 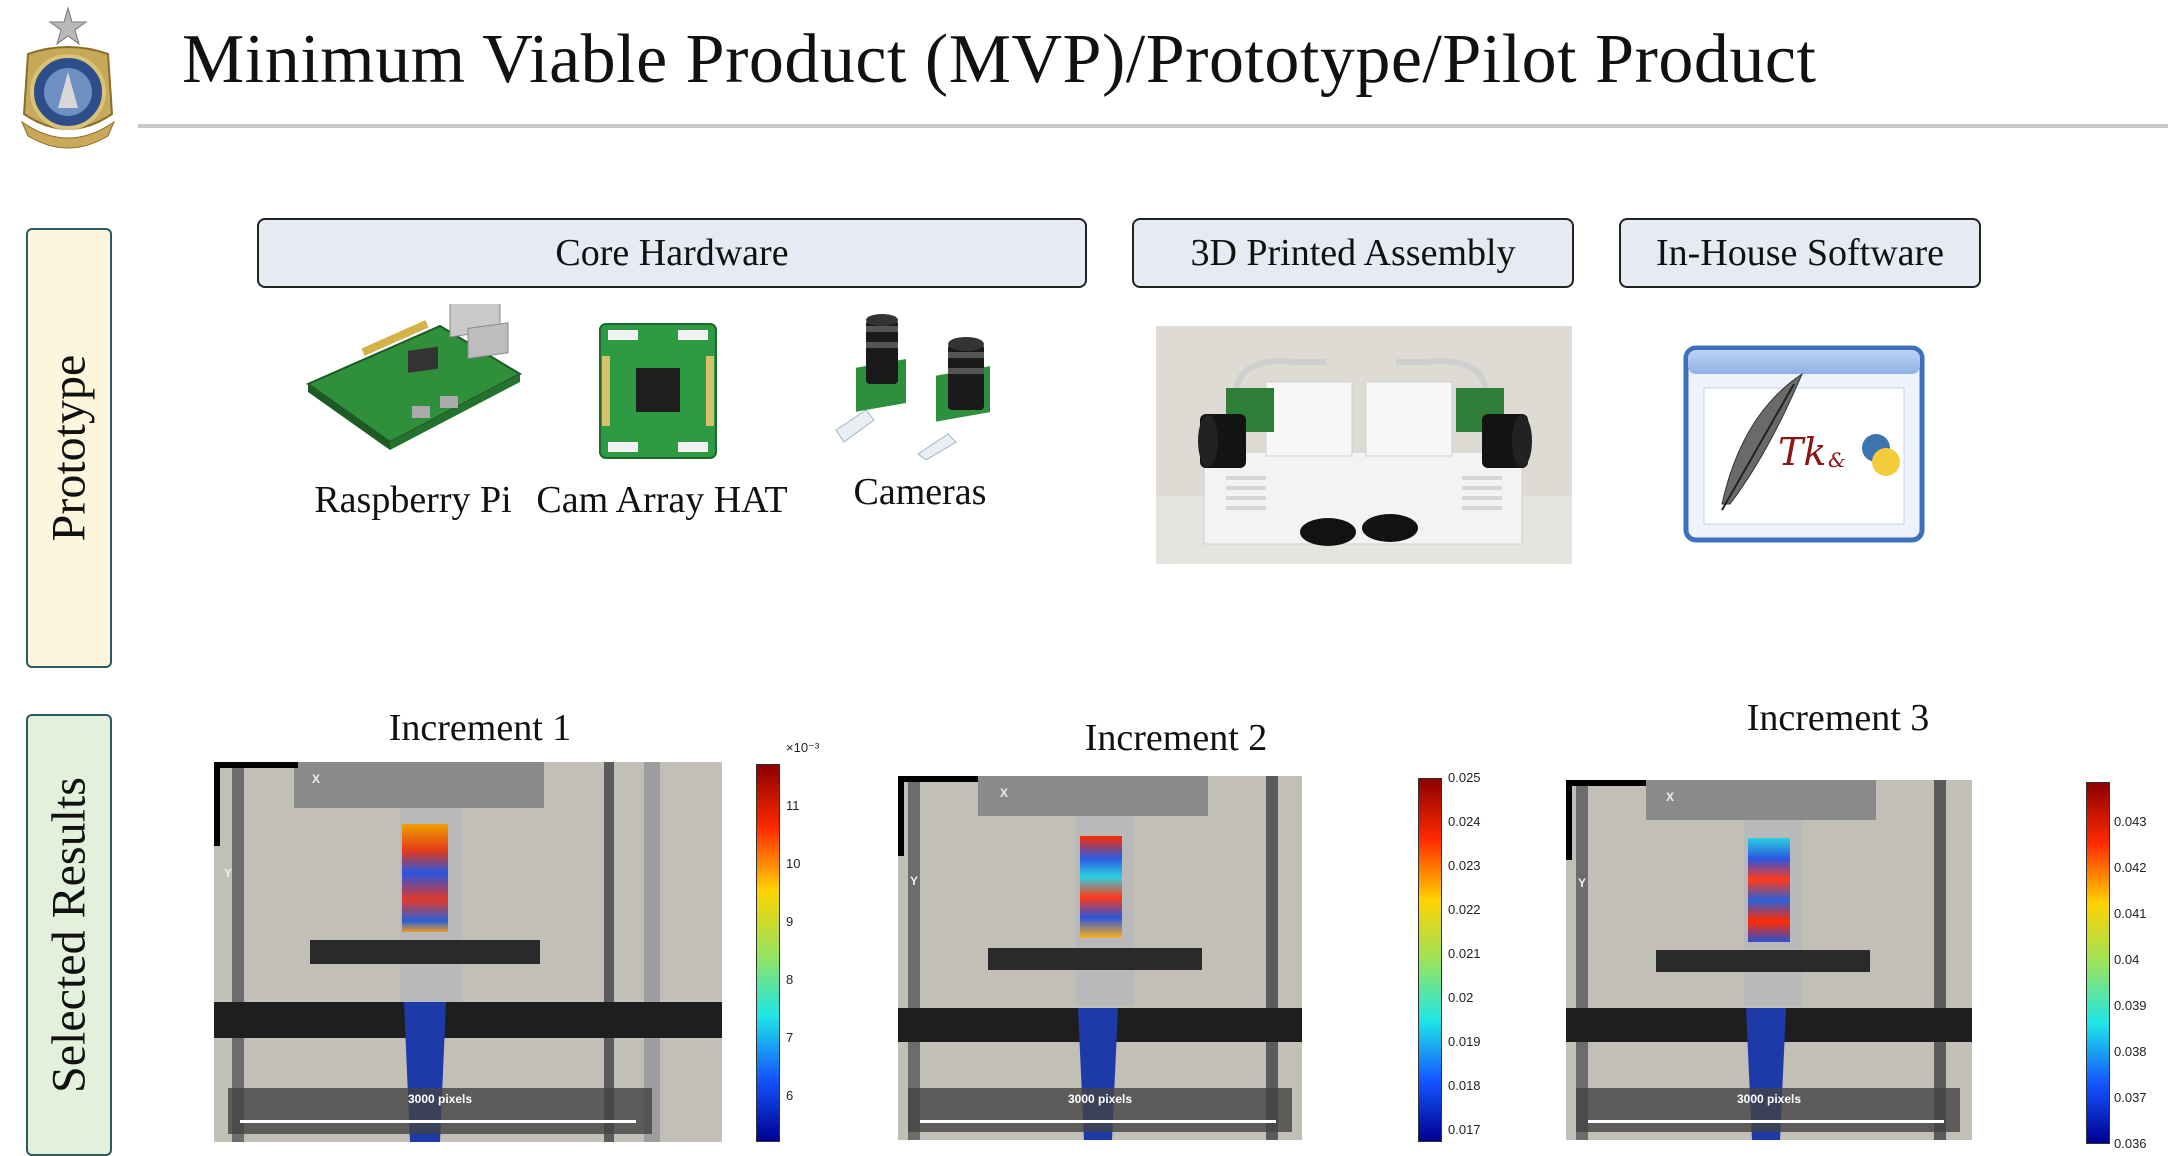 I want to click on increment-3-photo: 3000 pixels X Y, so click(x=1769, y=960).